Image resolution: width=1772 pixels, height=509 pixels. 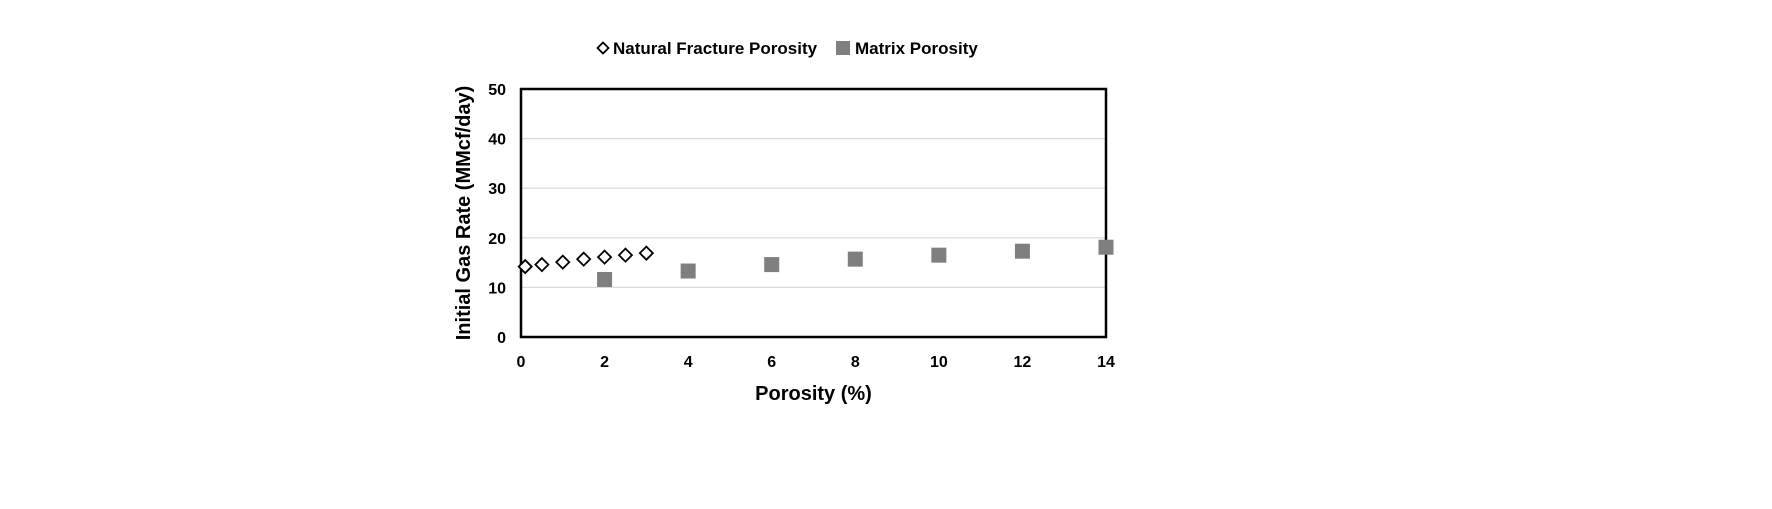 What do you see at coordinates (497, 189) in the screenshot?
I see `y-tick-label: 30` at bounding box center [497, 189].